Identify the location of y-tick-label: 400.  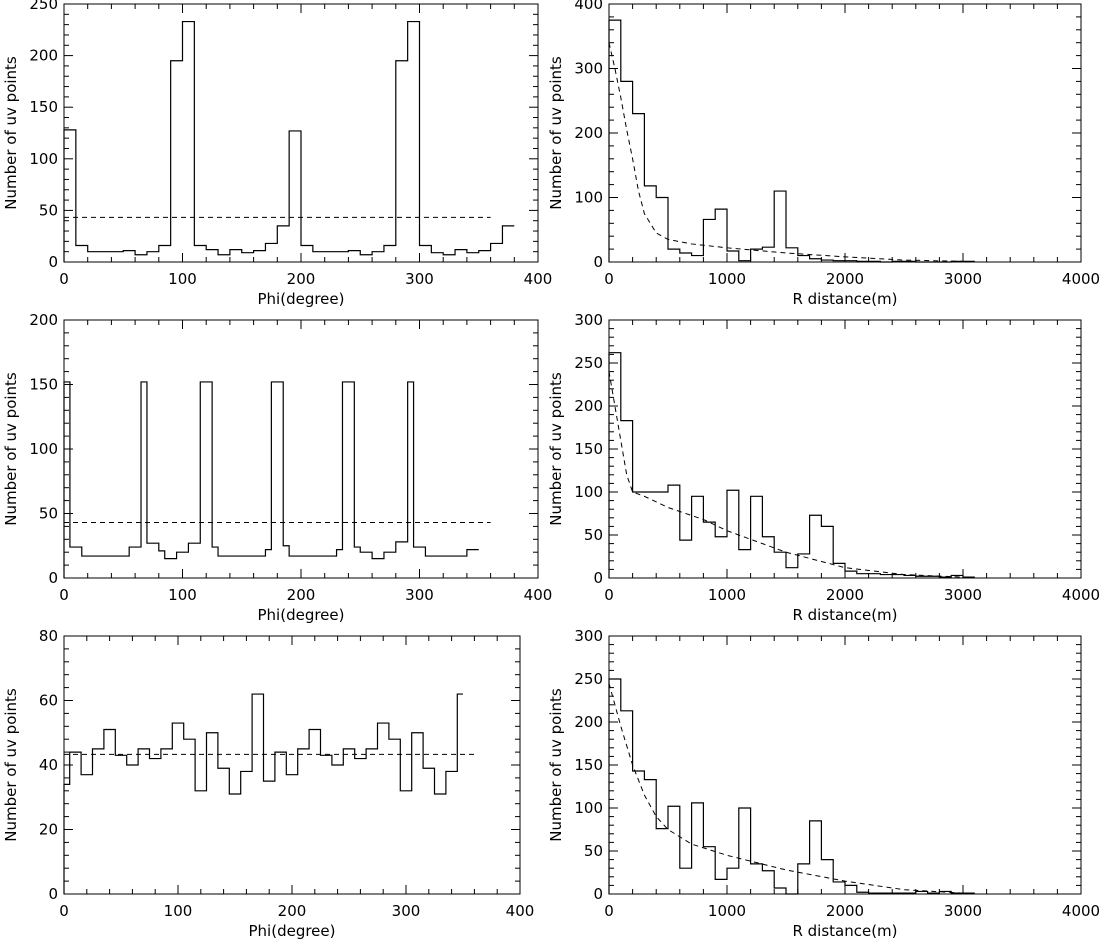
(588, 6).